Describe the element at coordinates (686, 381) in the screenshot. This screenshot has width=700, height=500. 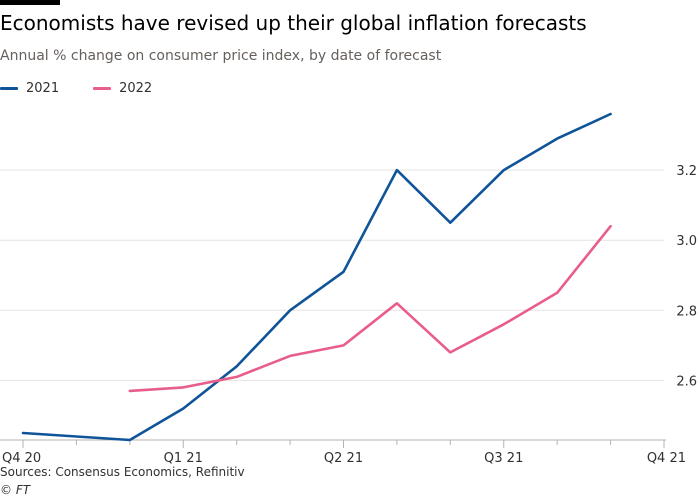
I see `y-tick-label-0: 2.6` at that location.